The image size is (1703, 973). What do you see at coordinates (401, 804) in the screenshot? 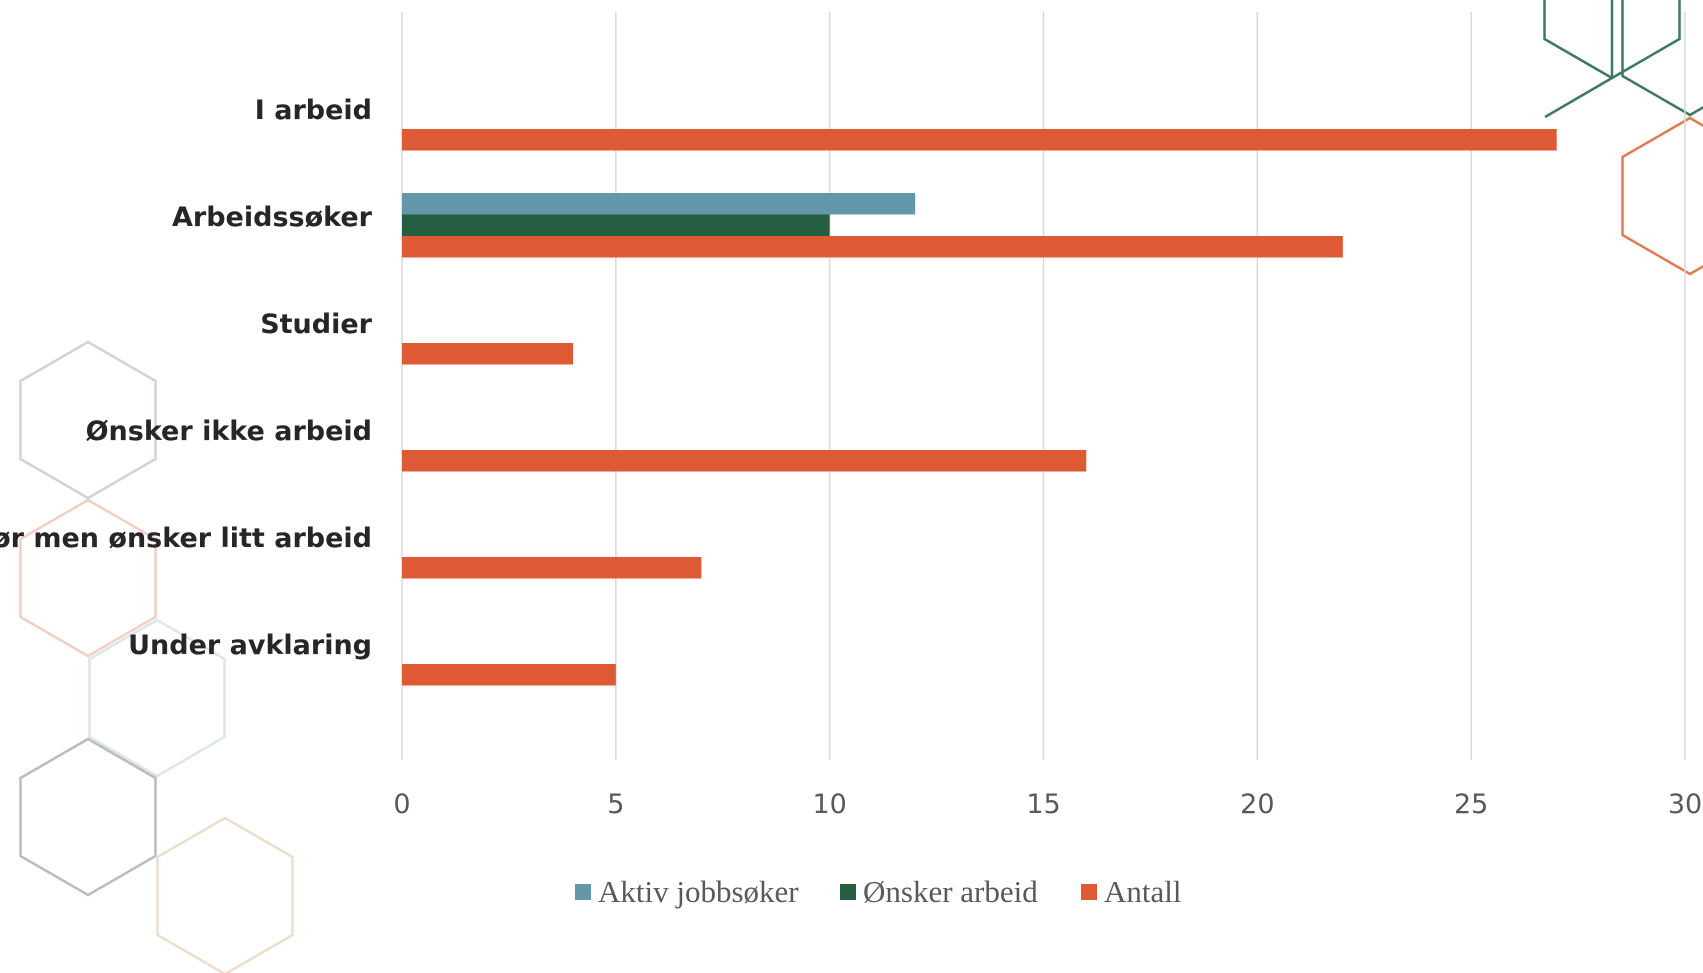
I see `x-tick-label: 0` at bounding box center [401, 804].